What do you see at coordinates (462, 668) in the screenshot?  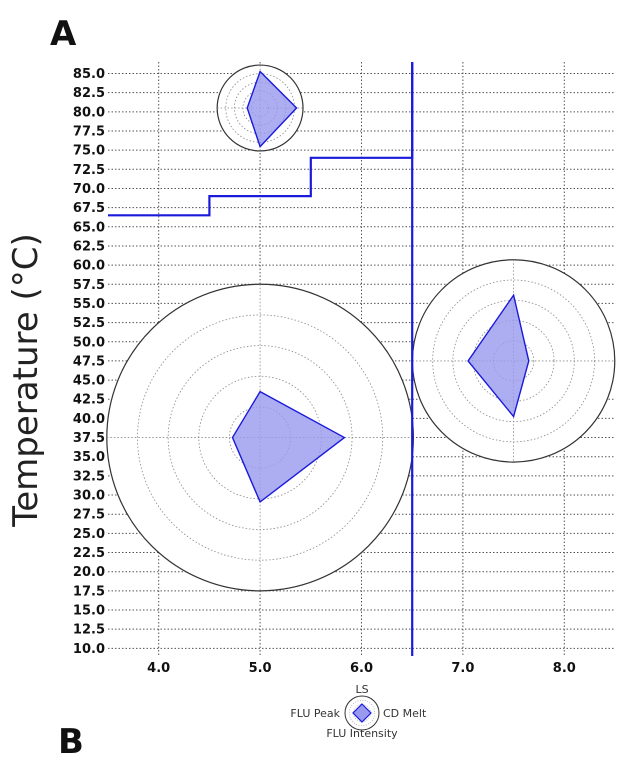 I see `x-tick-label: 7.0` at bounding box center [462, 668].